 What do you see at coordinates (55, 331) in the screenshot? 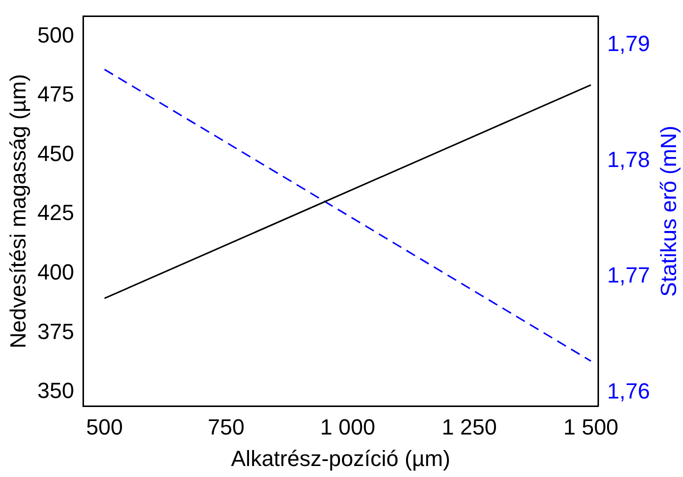
I see `y-tick-label: 375` at bounding box center [55, 331].